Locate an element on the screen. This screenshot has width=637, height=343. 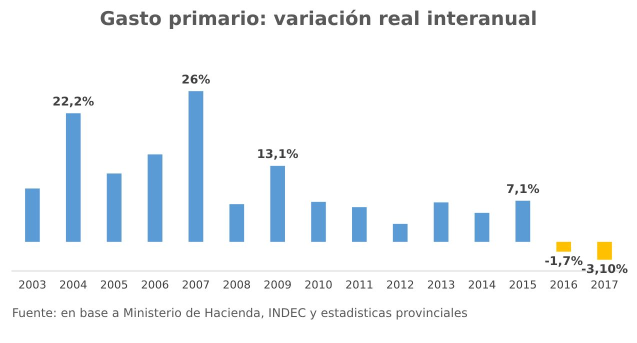
x-tick-label: 2013 is located at coordinates (441, 285).